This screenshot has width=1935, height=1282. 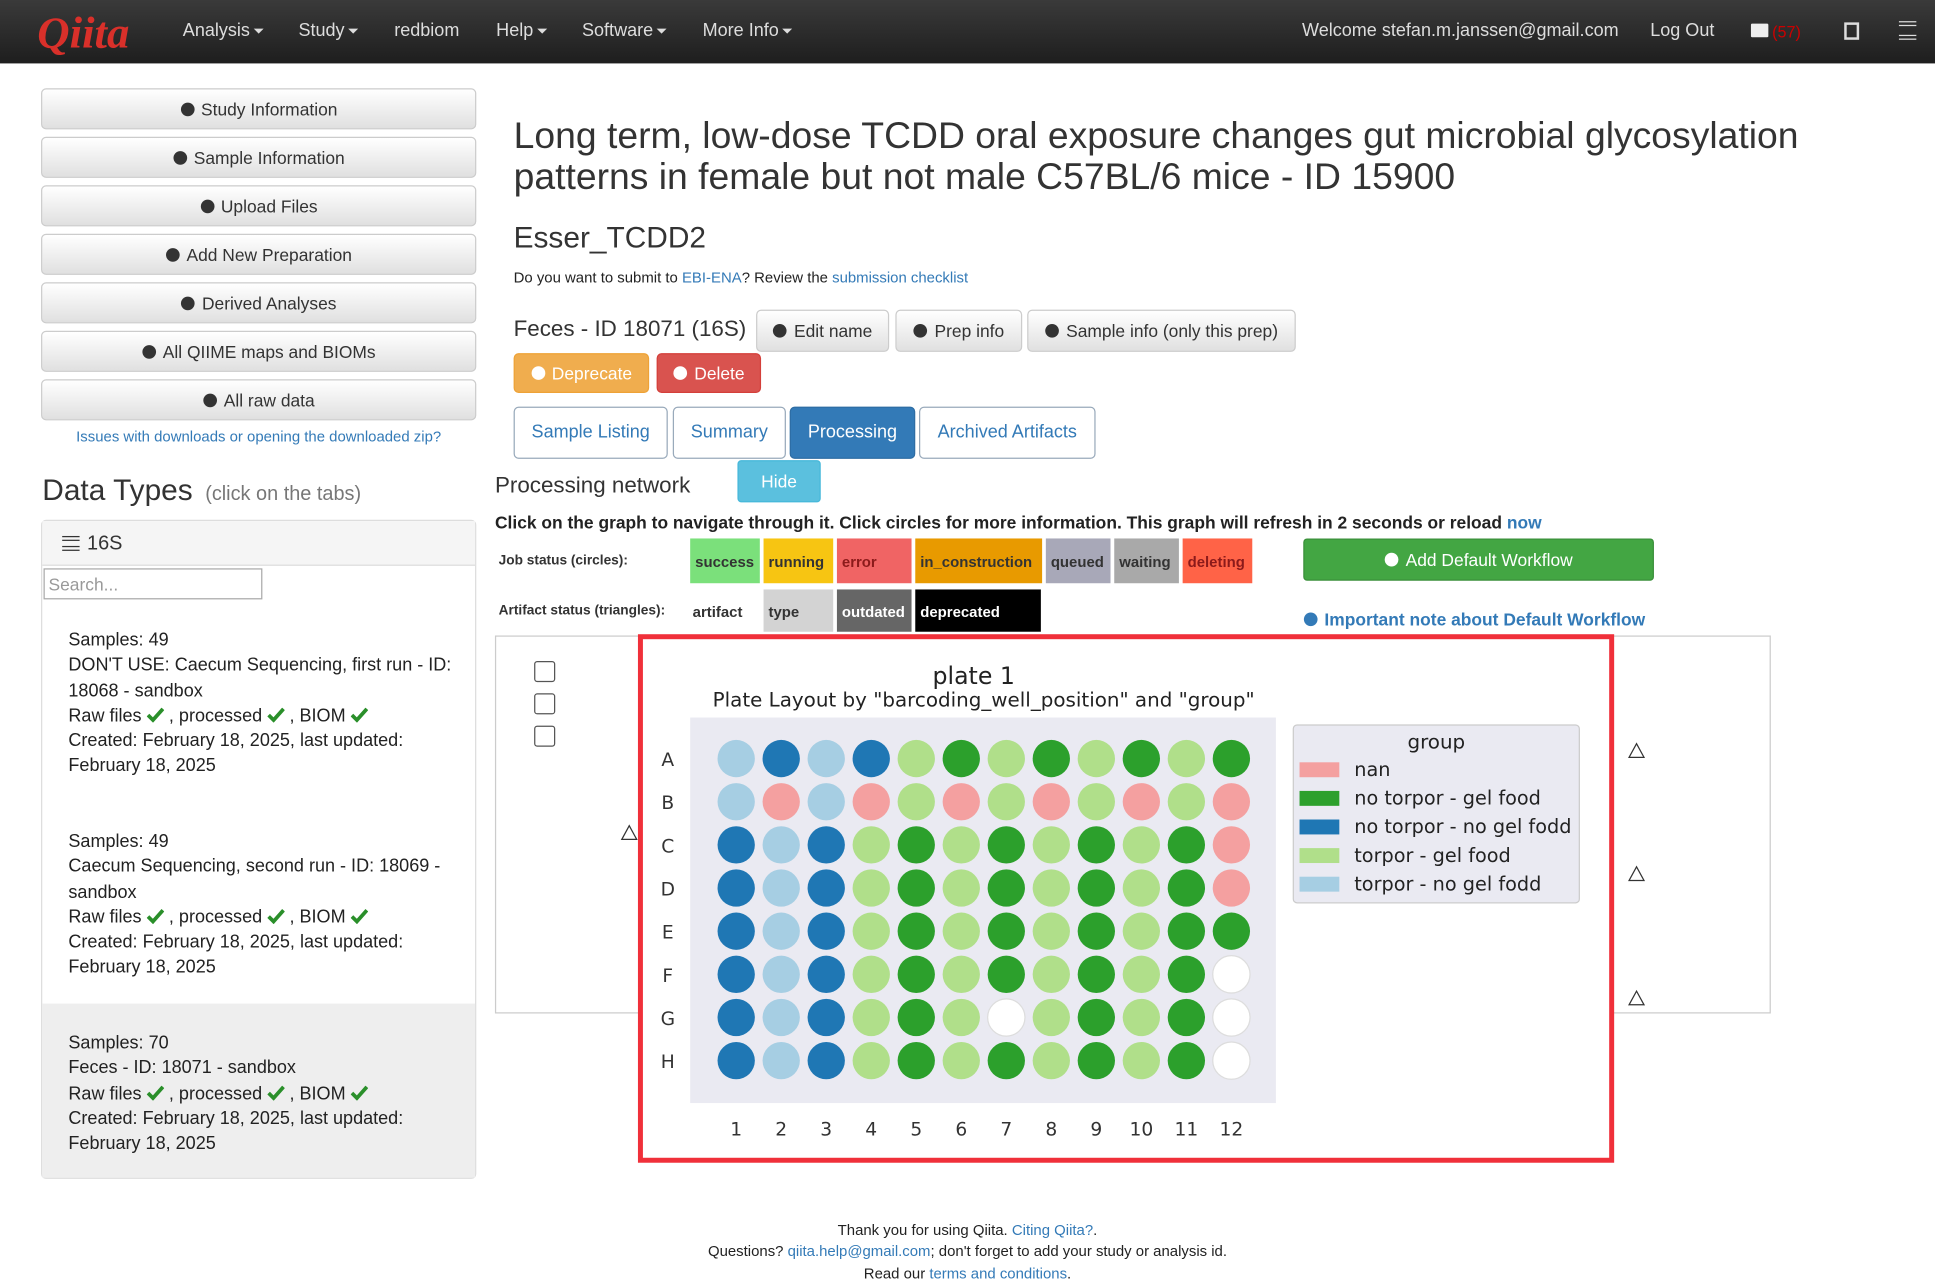 I want to click on raw-files: Raw files, so click(x=105, y=1093).